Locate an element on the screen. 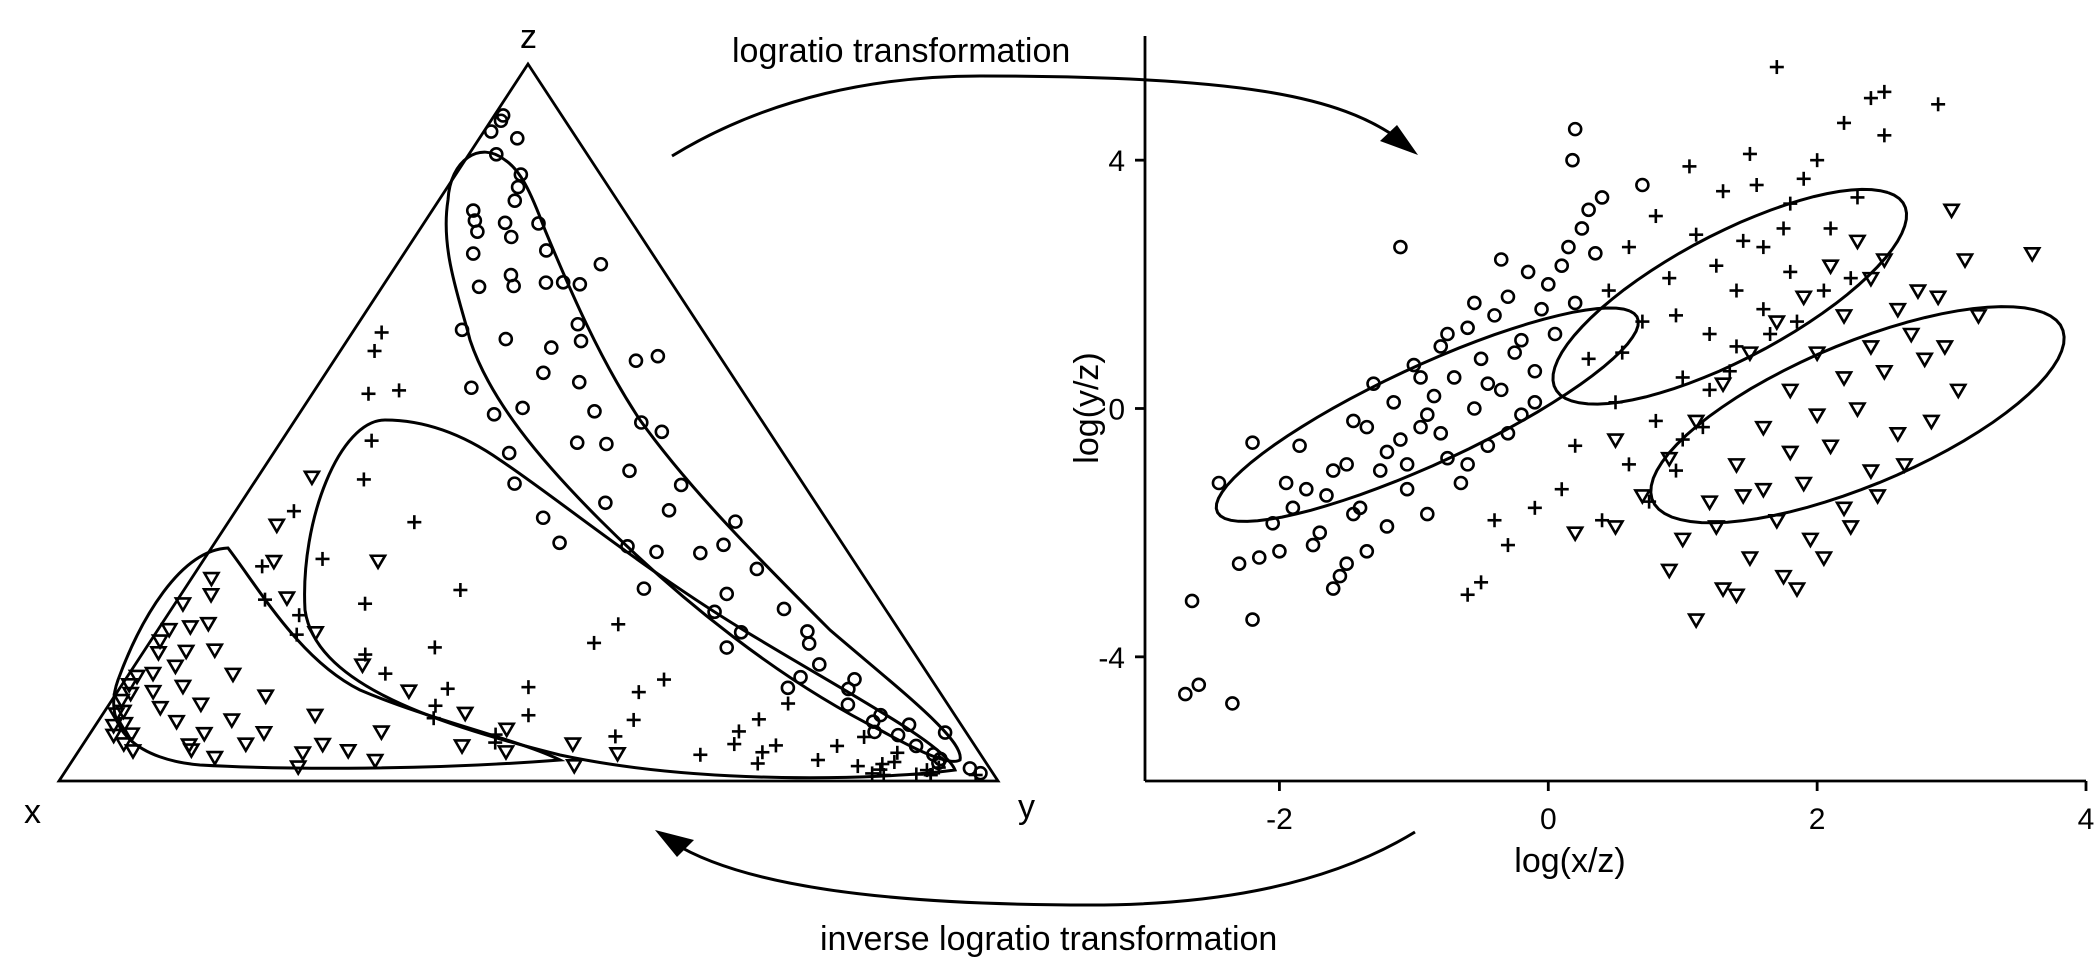 The image size is (2100, 975). x-tick-label: 4 is located at coordinates (2086, 819).